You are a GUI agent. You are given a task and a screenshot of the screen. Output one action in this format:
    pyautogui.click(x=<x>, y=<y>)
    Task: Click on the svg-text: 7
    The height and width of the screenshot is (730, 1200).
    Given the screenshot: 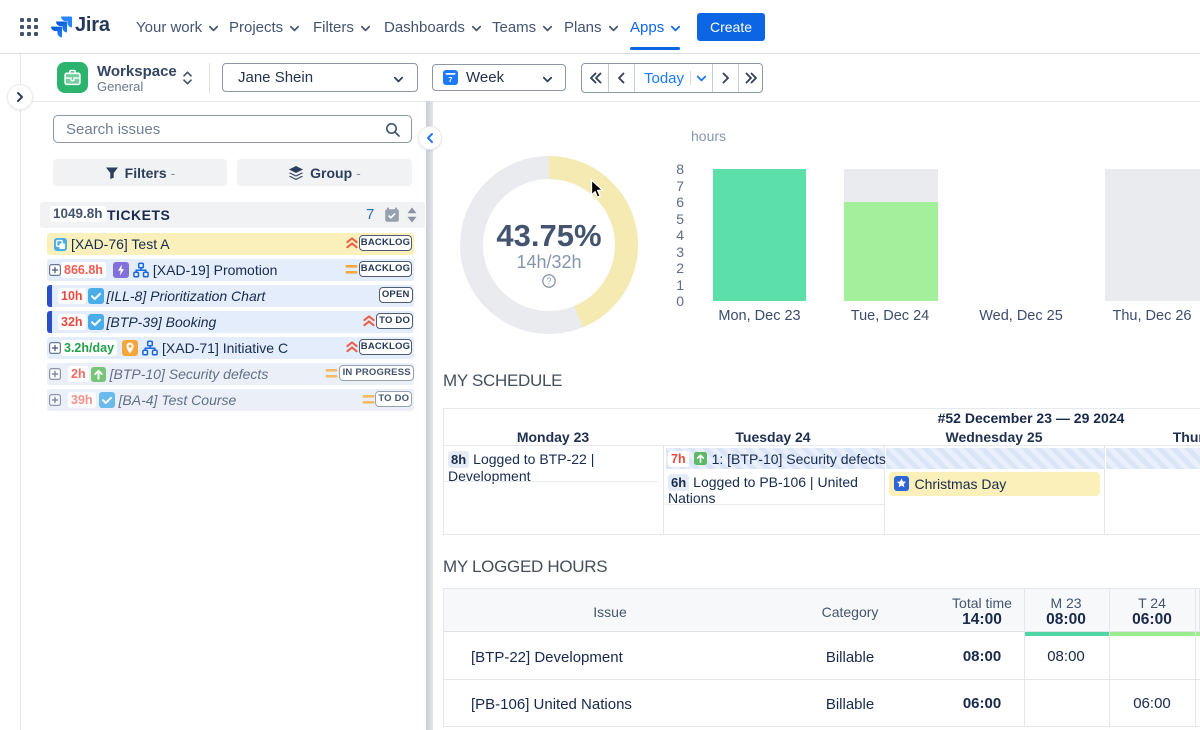 What is the action you would take?
    pyautogui.click(x=450, y=79)
    